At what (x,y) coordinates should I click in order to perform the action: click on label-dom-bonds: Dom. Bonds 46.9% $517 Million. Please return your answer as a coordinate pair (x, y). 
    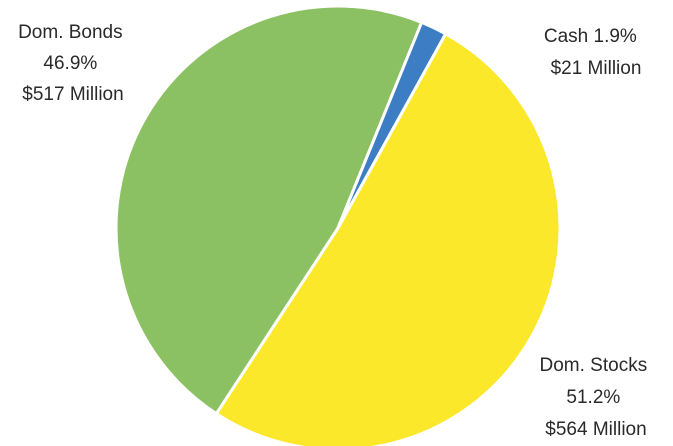
    Looking at the image, I should click on (73, 63).